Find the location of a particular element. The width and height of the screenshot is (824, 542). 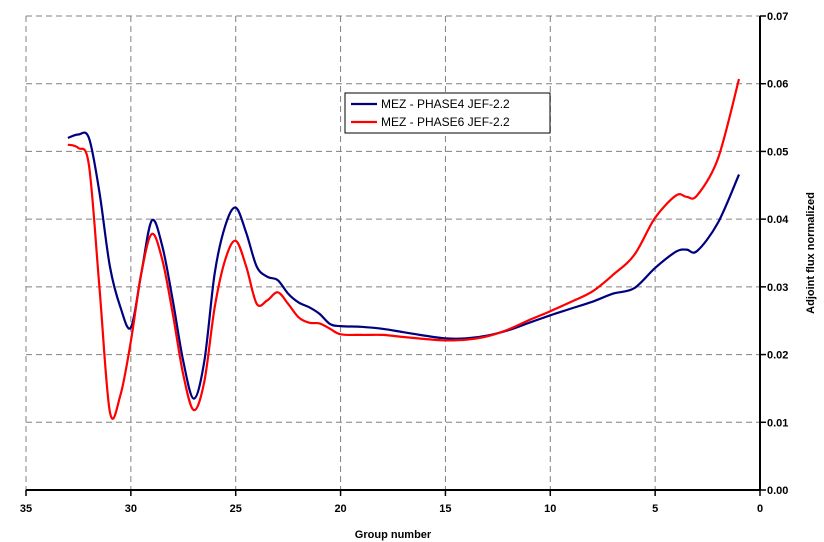

x-tick-label: 15 is located at coordinates (445, 509).